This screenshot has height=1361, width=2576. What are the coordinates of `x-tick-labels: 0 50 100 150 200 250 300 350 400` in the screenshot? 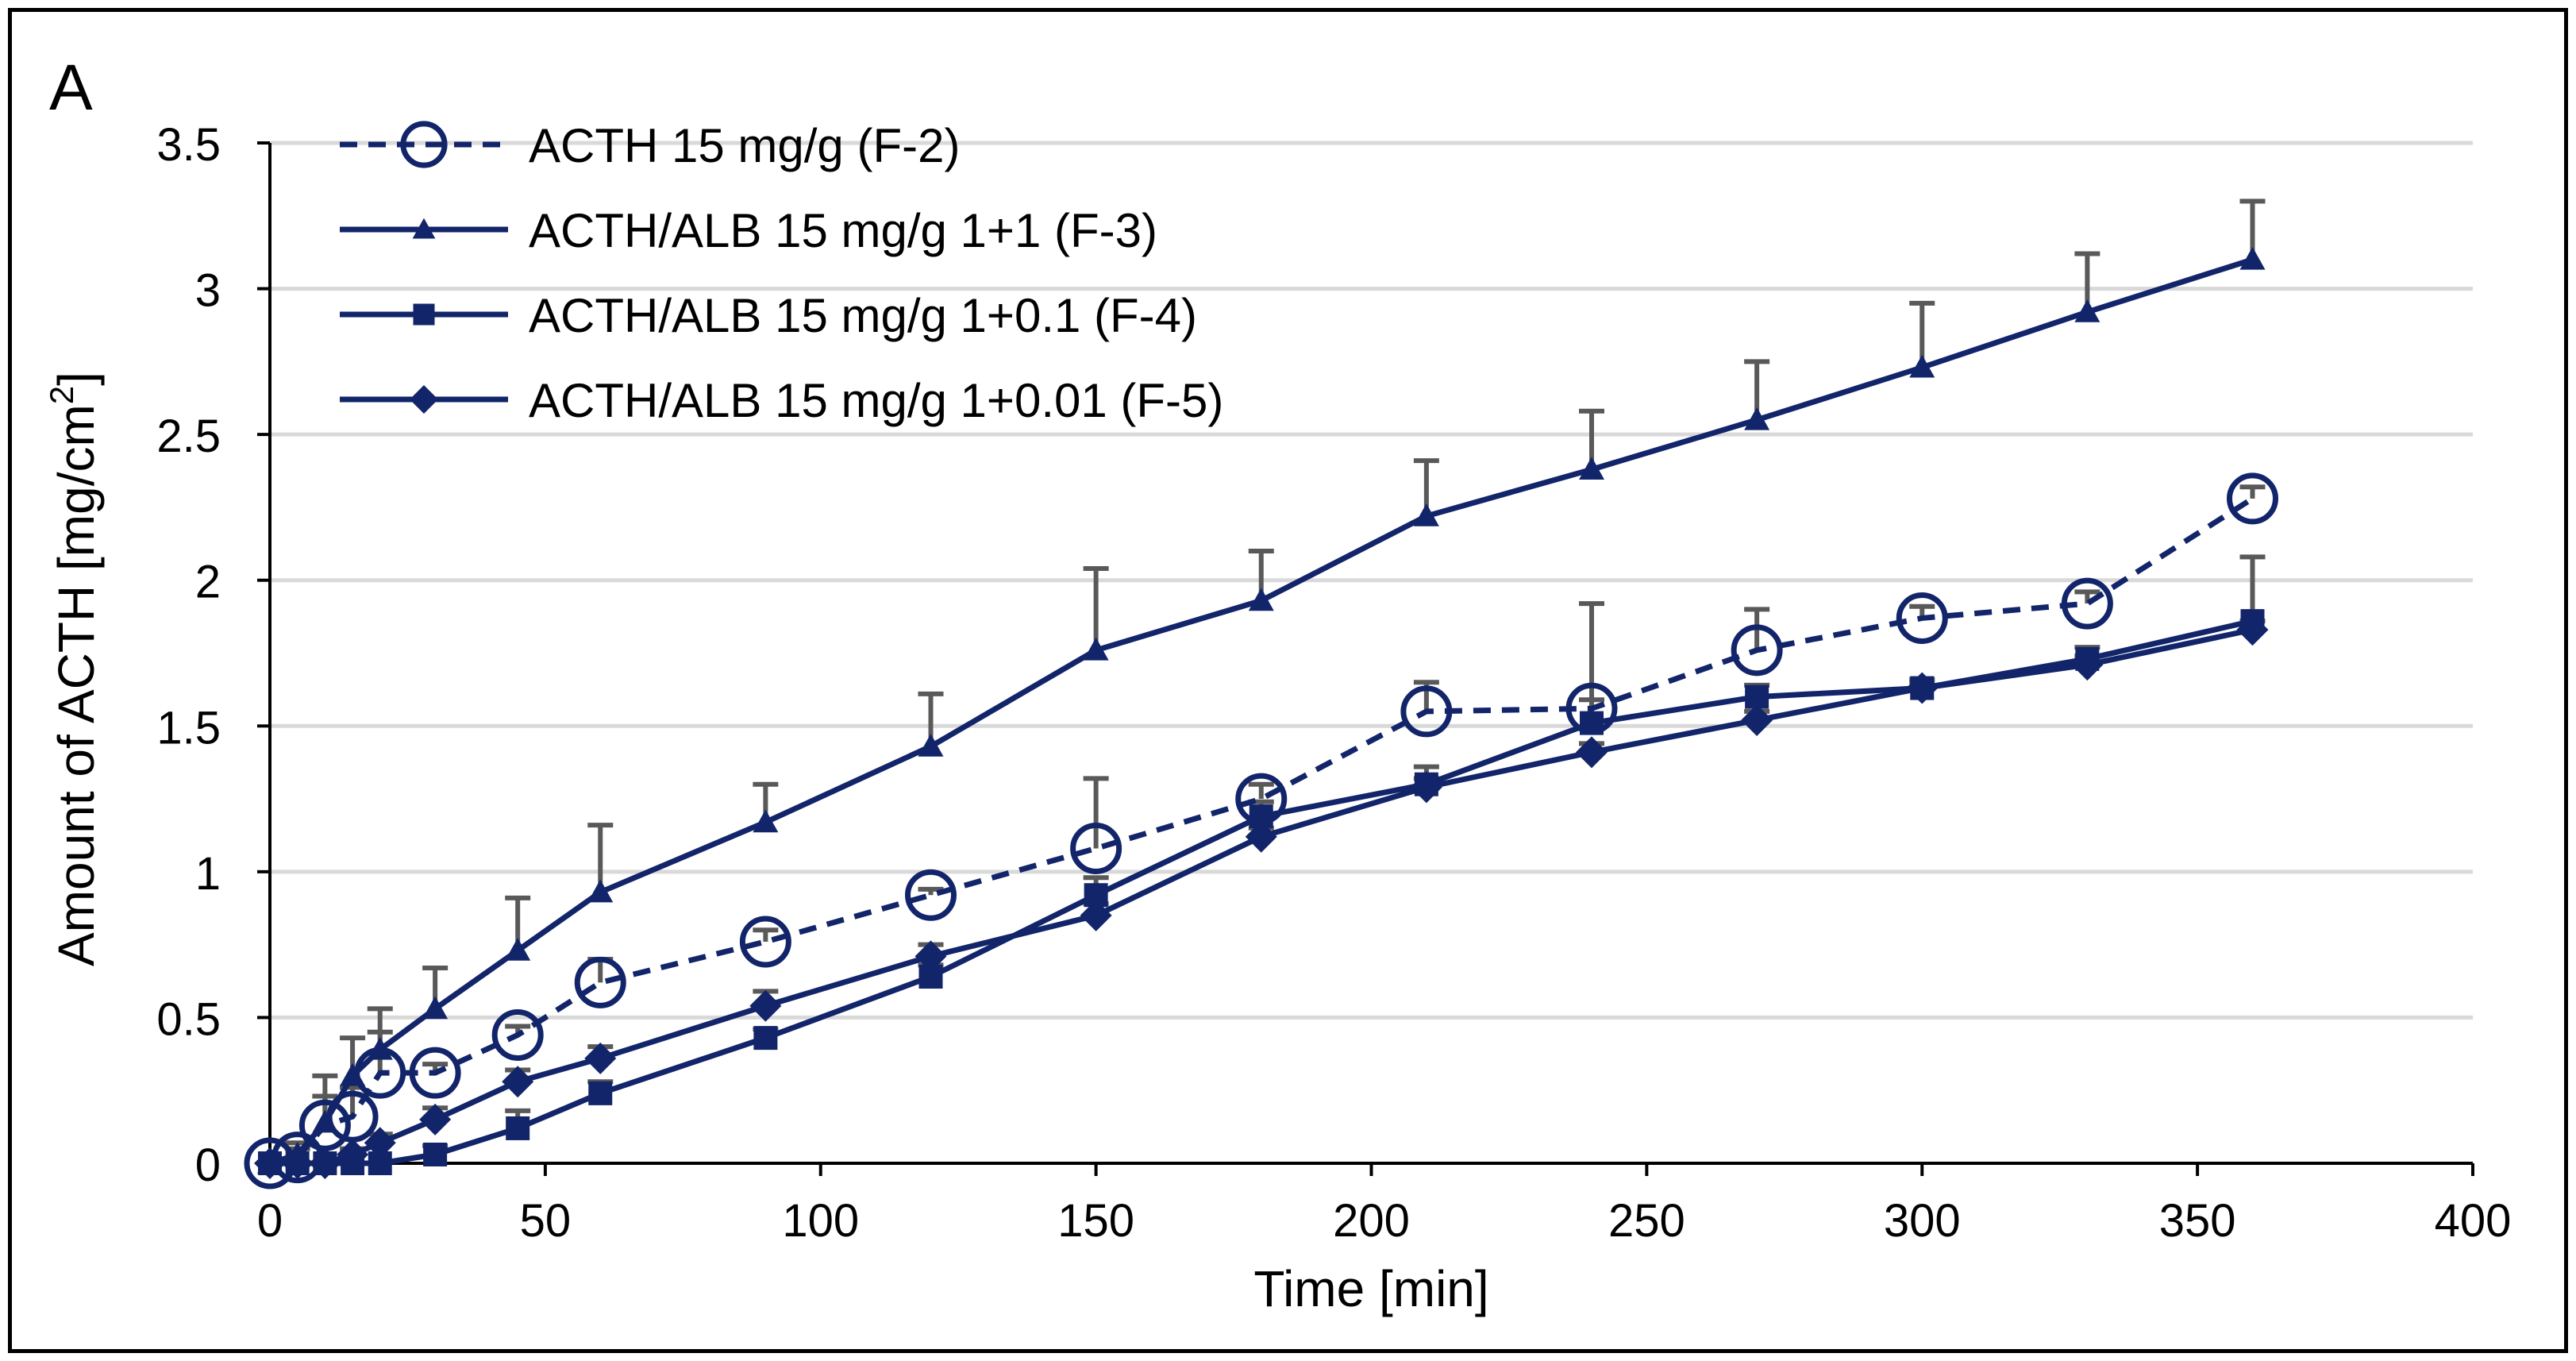 It's located at (1384, 1221).